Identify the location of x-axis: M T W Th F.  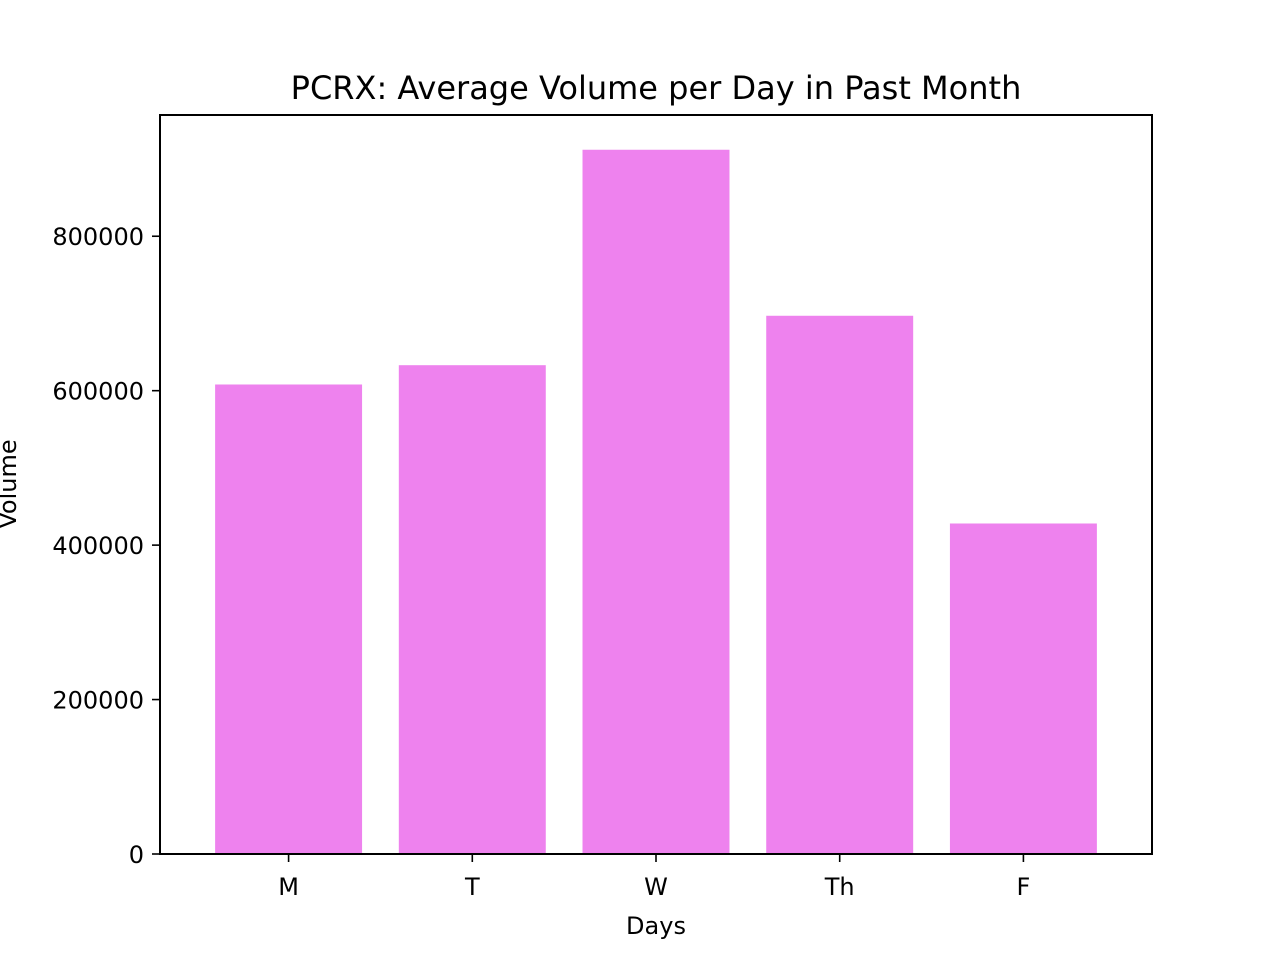
(654, 877).